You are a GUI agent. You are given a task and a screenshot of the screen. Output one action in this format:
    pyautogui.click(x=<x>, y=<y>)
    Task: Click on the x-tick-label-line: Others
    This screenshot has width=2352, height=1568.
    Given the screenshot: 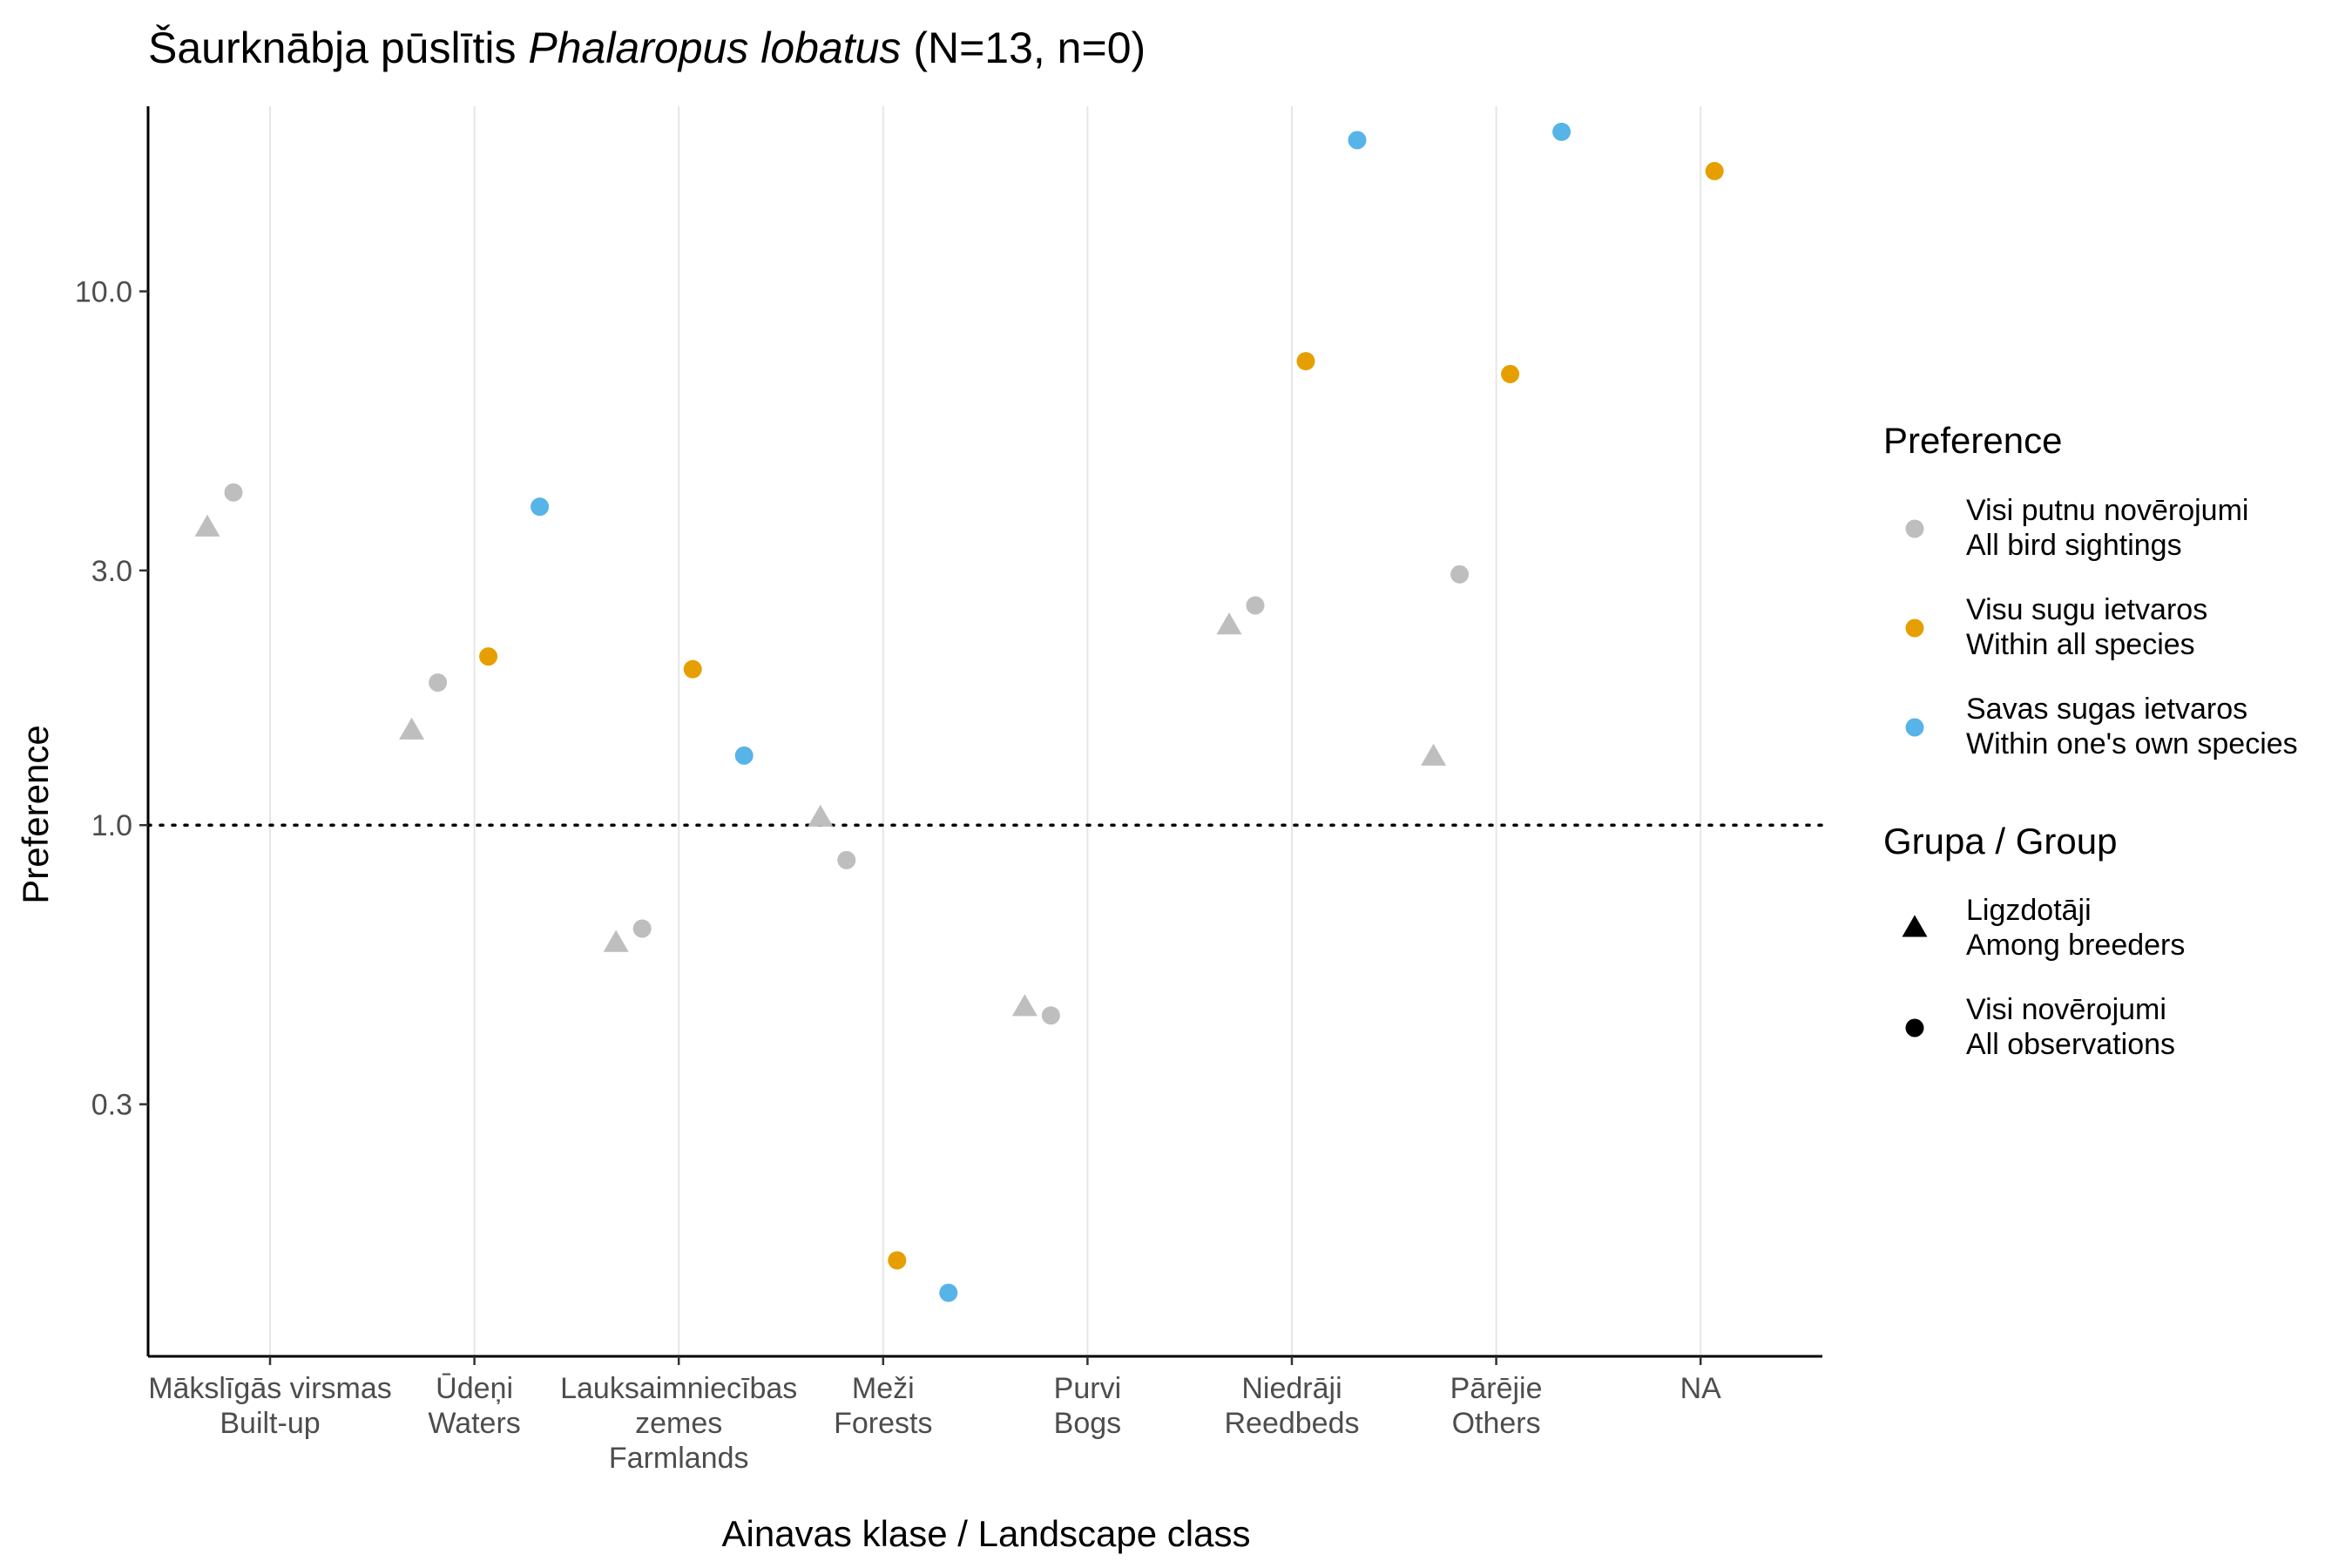 What is the action you would take?
    pyautogui.click(x=1497, y=1423)
    